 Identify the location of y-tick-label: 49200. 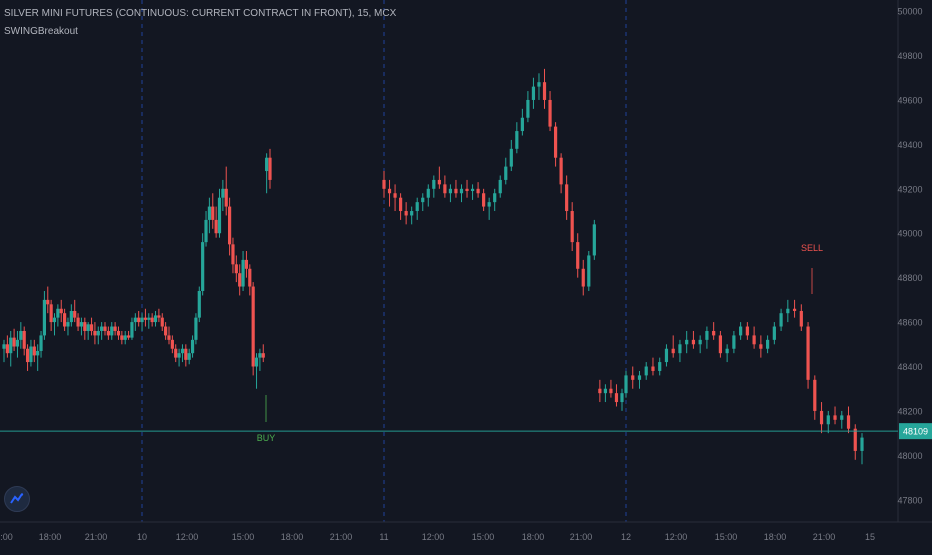
(909, 189).